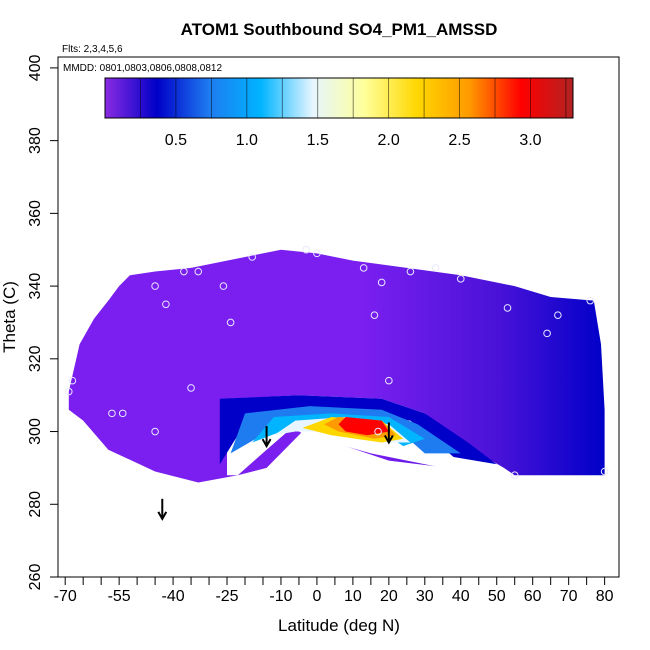  What do you see at coordinates (226, 596) in the screenshot?
I see `x-tick-label: -25` at bounding box center [226, 596].